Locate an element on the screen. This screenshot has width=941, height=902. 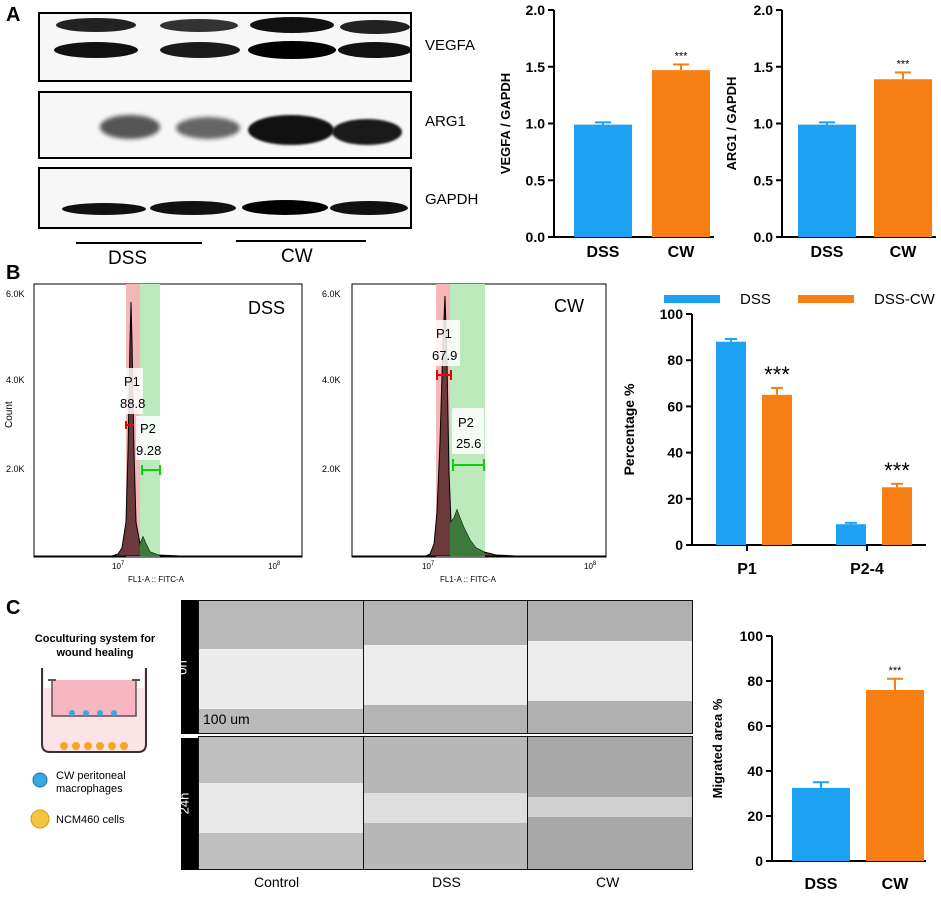
legend-macrophage-line2: macrophages is located at coordinates (89, 789).